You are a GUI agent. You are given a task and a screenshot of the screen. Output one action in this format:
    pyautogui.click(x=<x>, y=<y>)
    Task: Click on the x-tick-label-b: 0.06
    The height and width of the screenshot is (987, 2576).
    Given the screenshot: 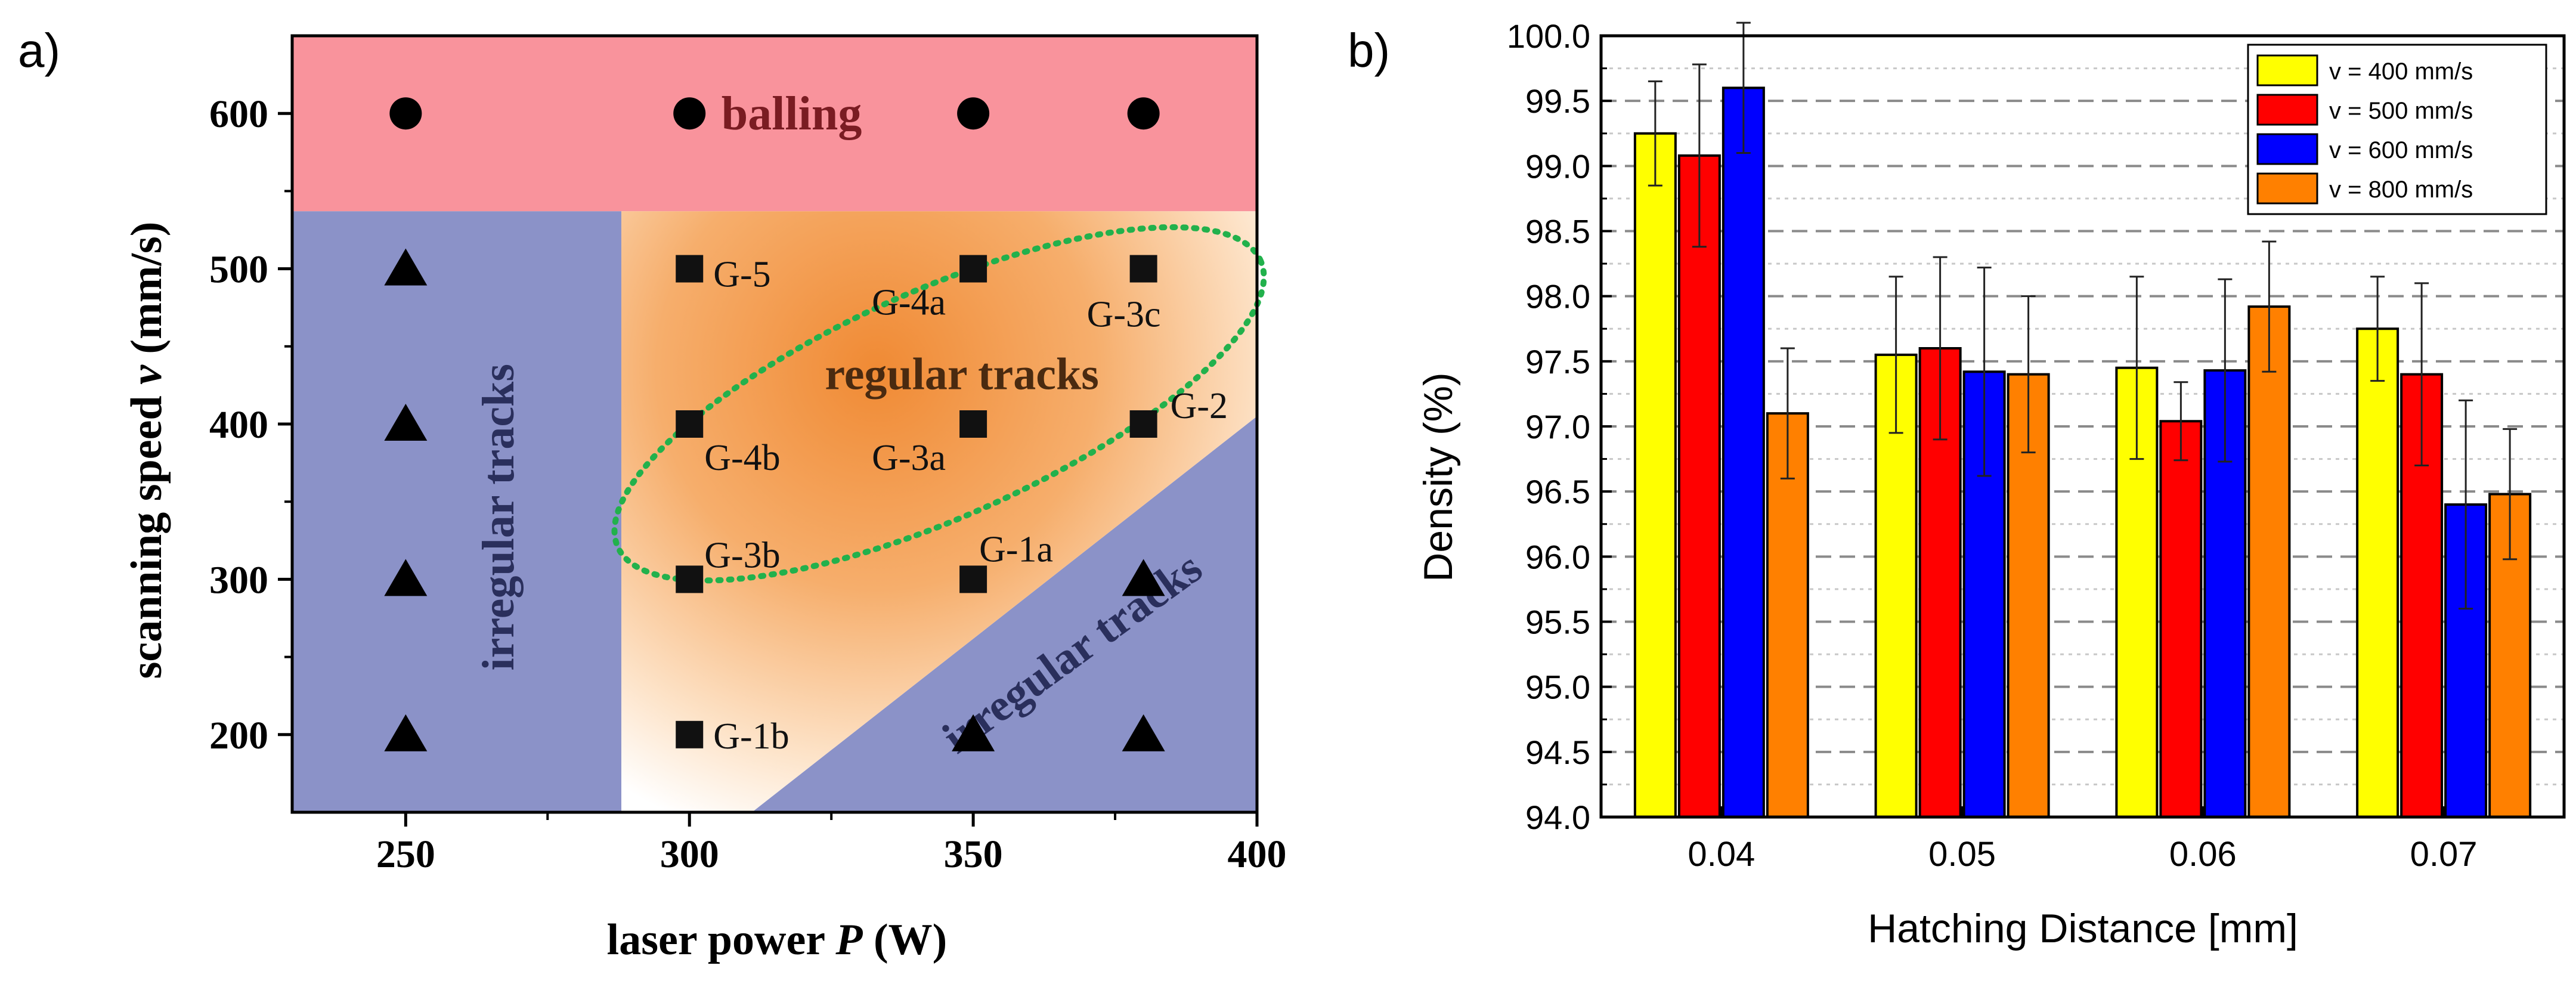 What is the action you would take?
    pyautogui.click(x=2203, y=855)
    